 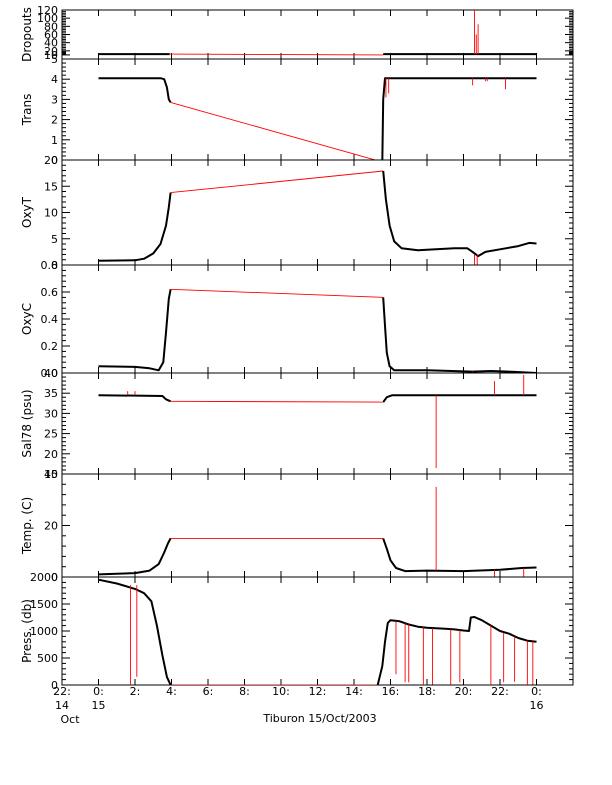 What do you see at coordinates (62, 705) in the screenshot?
I see `x-tick-day: 14` at bounding box center [62, 705].